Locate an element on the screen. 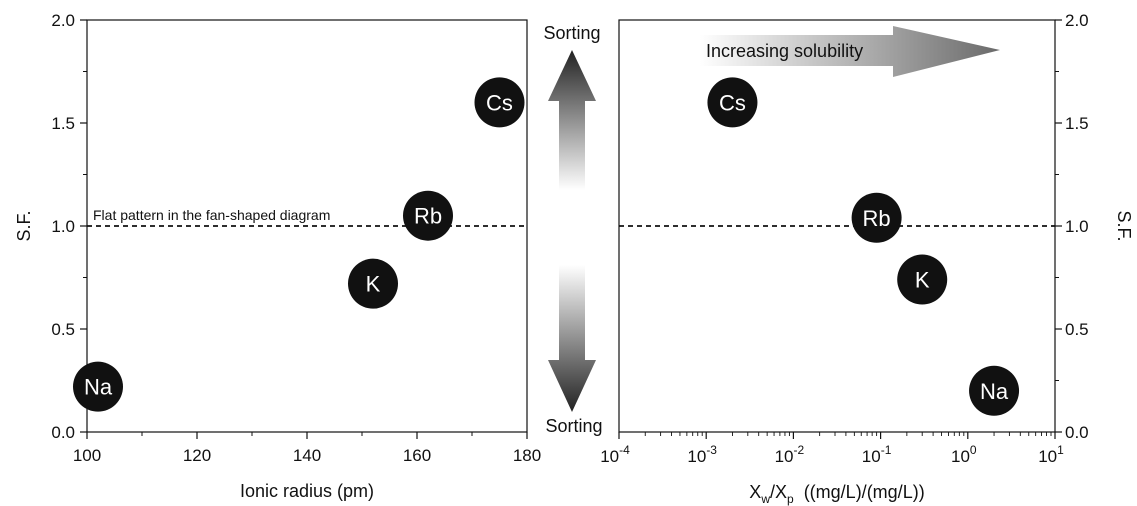 This screenshot has width=1137, height=506. right-point-marker-k is located at coordinates (922, 279).